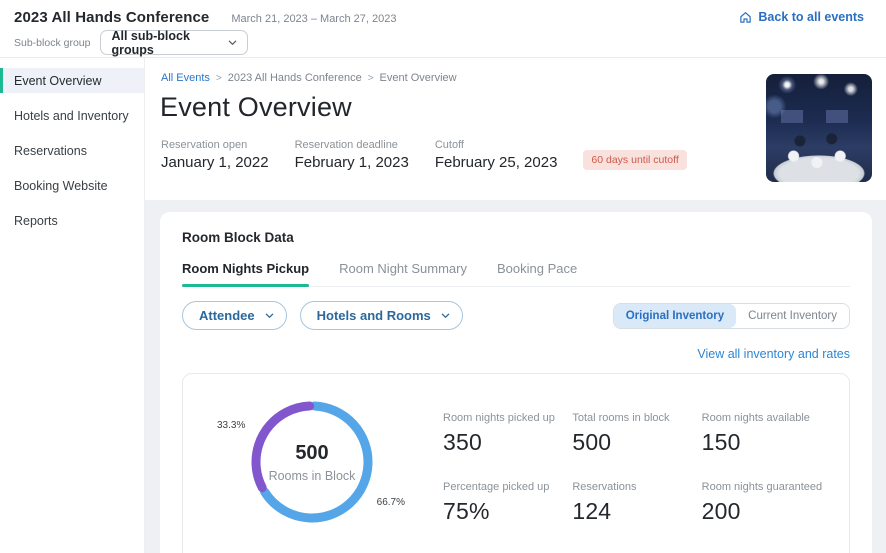  I want to click on stat-label: Room nights available, so click(755, 418).